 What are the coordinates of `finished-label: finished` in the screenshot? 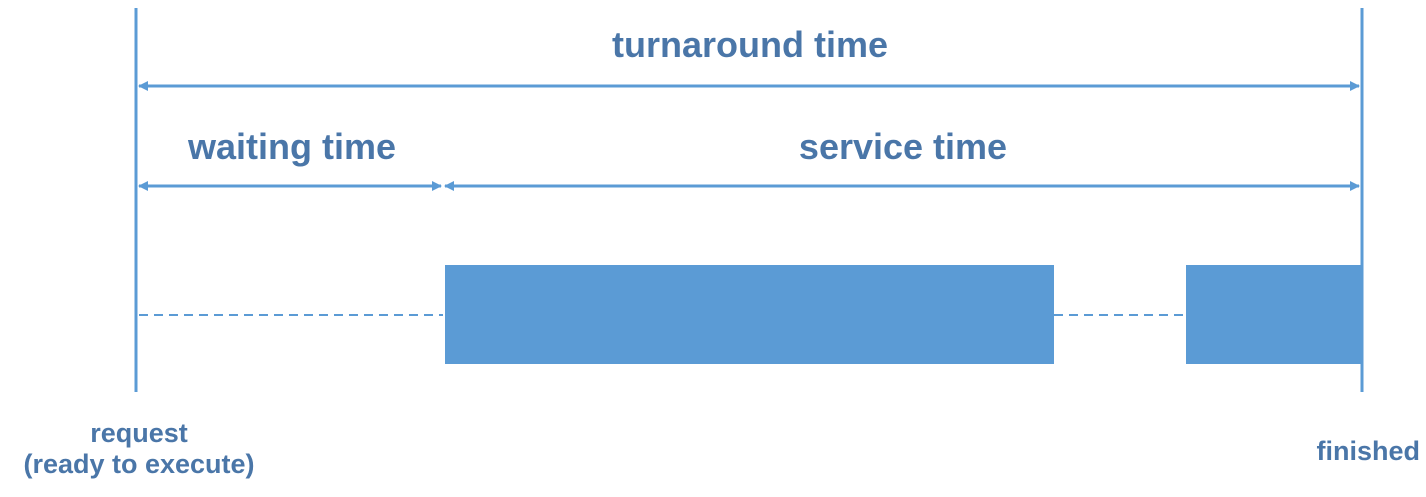 It's located at (1368, 451).